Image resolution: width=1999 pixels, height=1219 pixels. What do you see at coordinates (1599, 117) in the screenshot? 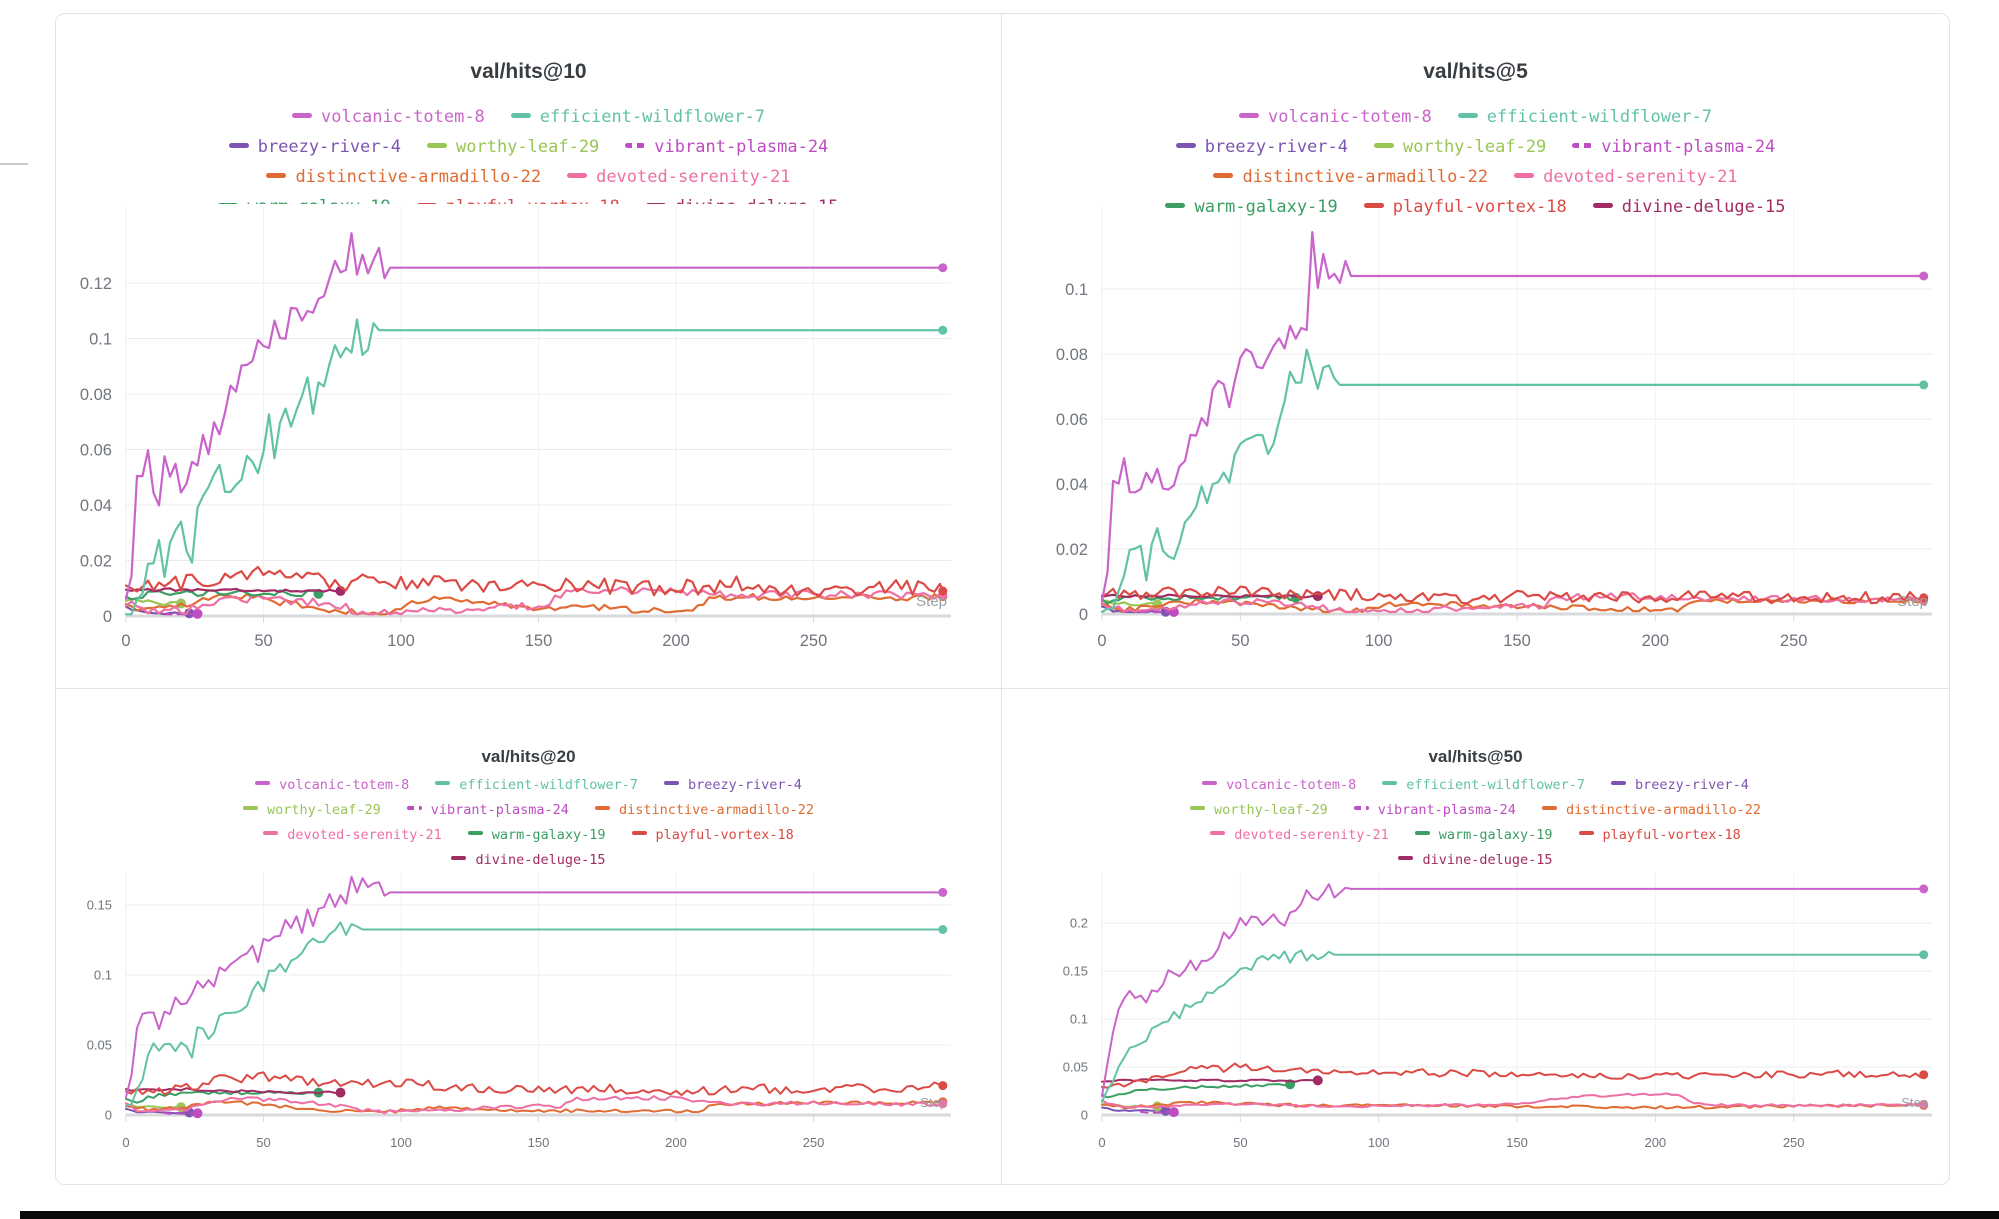
I see `legend-label: efficient-wildflower-7` at bounding box center [1599, 117].